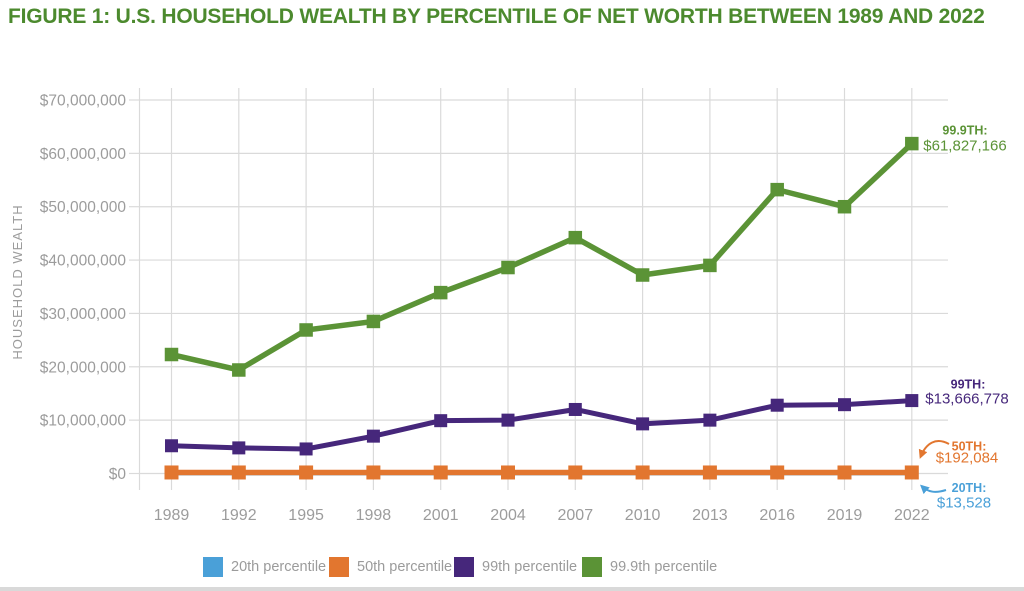 Image resolution: width=1024 pixels, height=591 pixels. What do you see at coordinates (279, 567) in the screenshot?
I see `legend-label: 20th percentile` at bounding box center [279, 567].